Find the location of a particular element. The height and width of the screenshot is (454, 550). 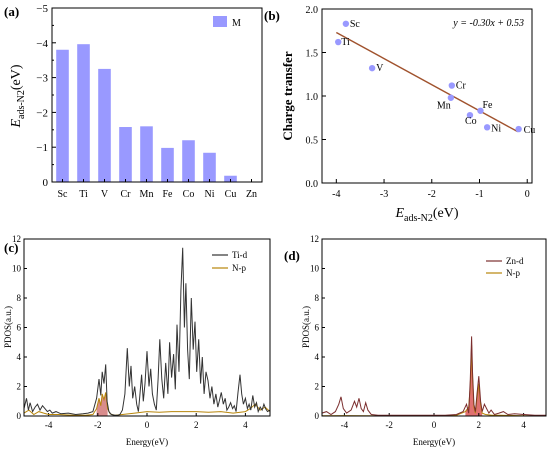

a-xtick-label-fe: Fe is located at coordinates (168, 194).